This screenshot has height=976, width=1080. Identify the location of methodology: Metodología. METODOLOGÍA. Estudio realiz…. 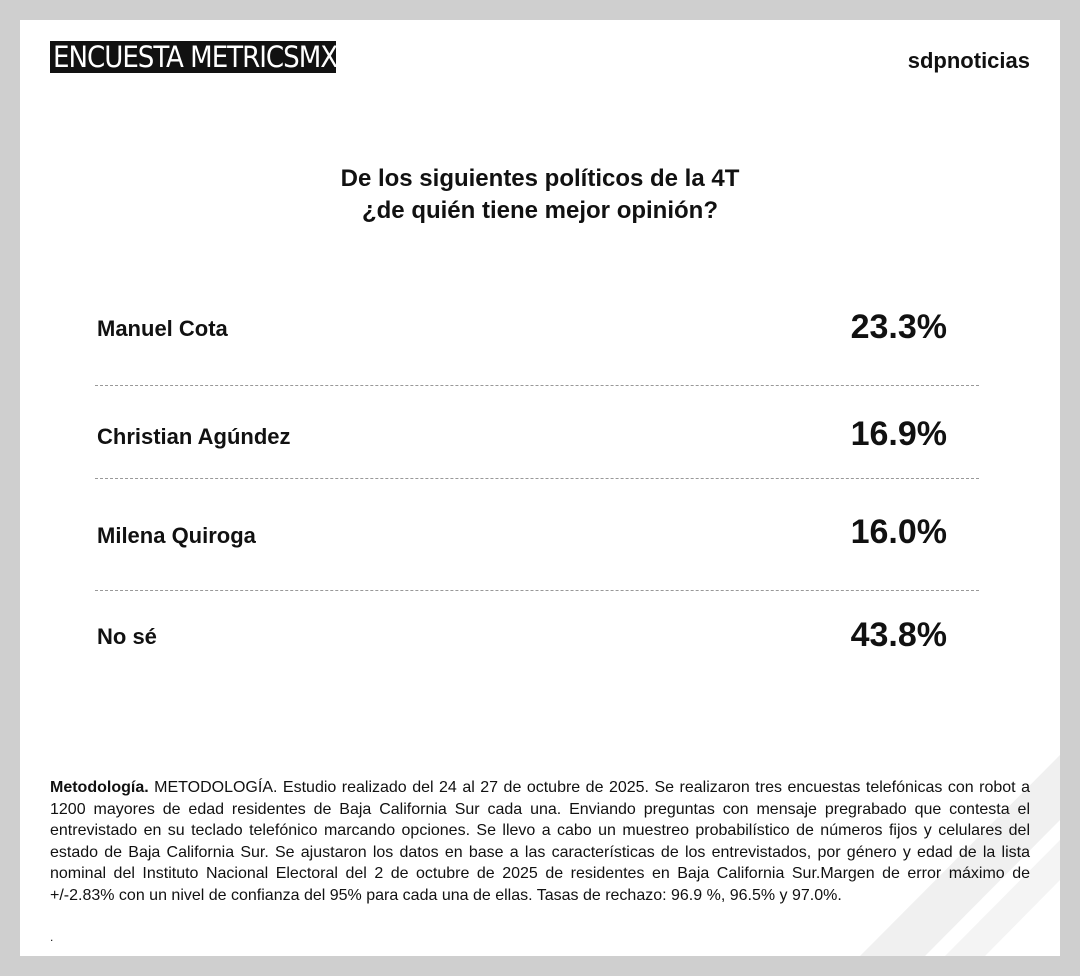
(540, 841).